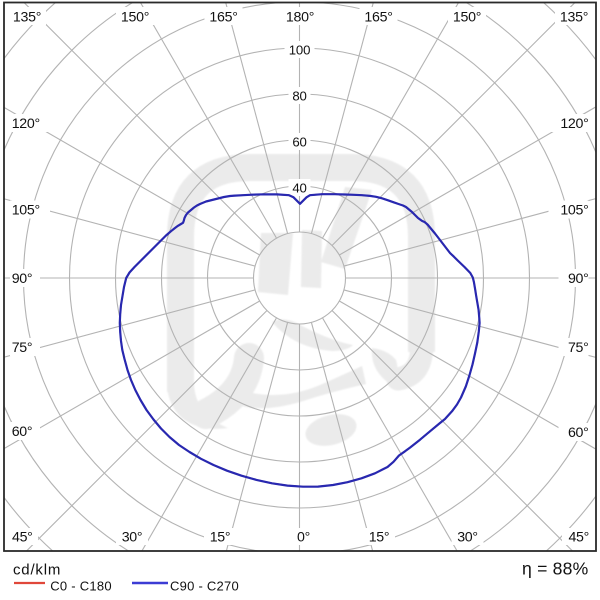 The height and width of the screenshot is (600, 600). What do you see at coordinates (299, 187) in the screenshot?
I see `svg-text: 40` at bounding box center [299, 187].